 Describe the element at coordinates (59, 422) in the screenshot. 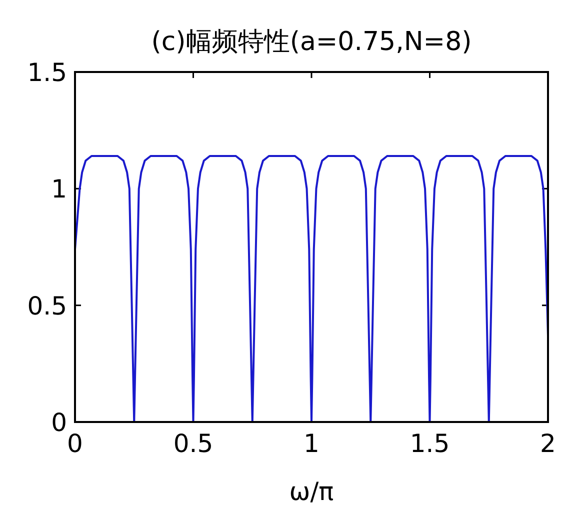

I see `y-tick-label: 0` at that location.